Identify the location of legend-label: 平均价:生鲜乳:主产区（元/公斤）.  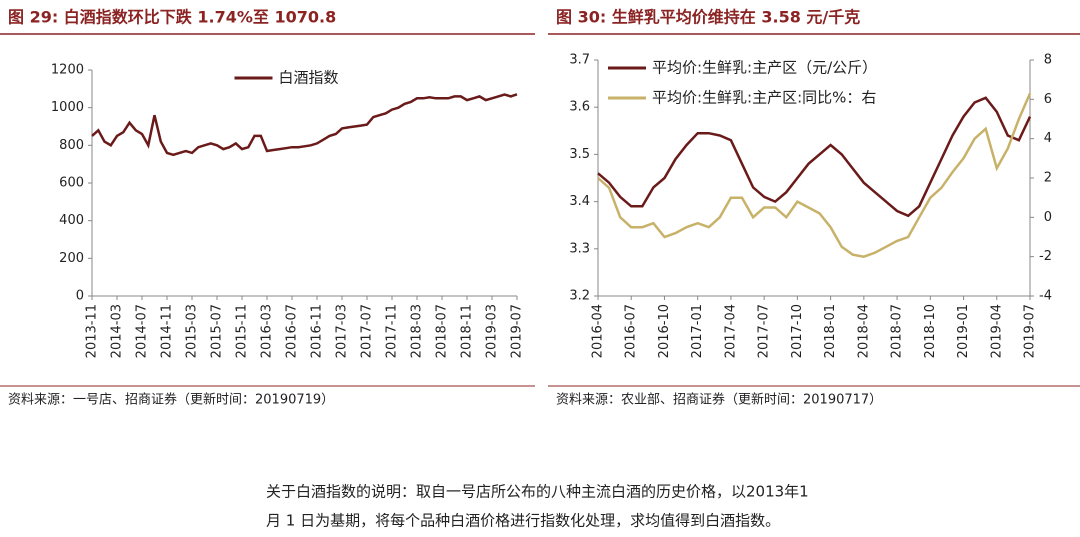
(764, 68).